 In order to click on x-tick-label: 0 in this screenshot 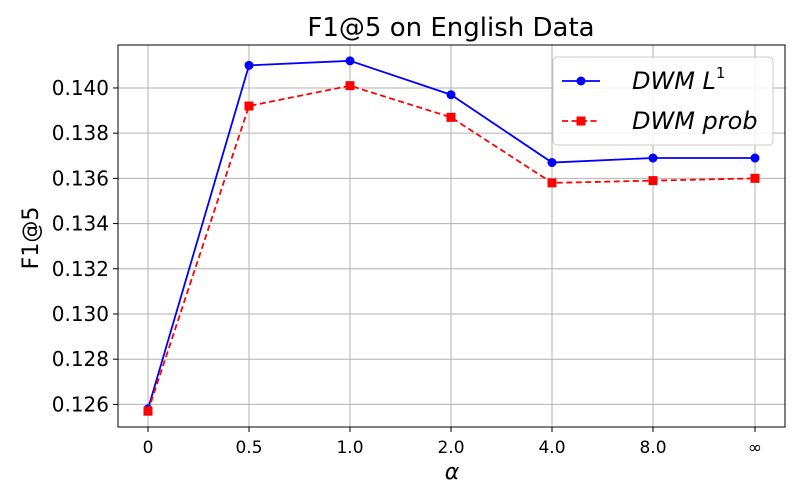, I will do `click(148, 448)`.